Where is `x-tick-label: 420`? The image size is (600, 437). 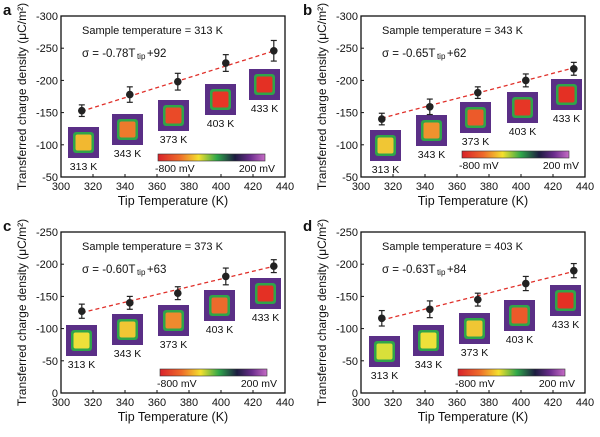
x-tick-label: 420 is located at coordinates (253, 403).